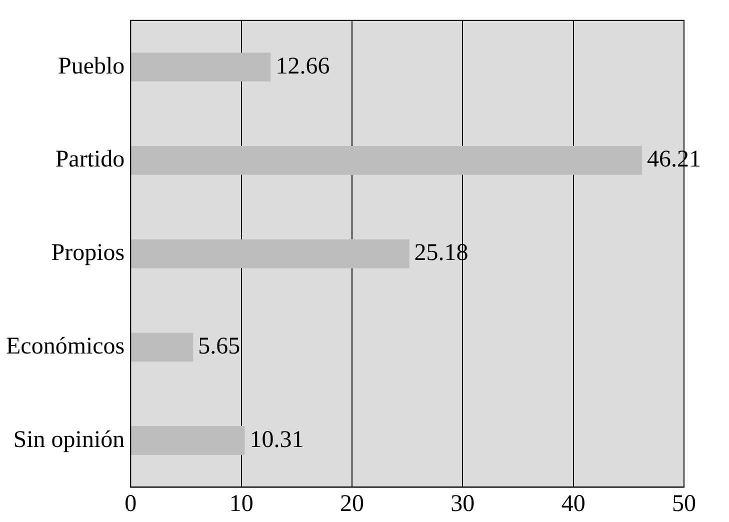  What do you see at coordinates (241, 503) in the screenshot?
I see `x-tick-label: 10` at bounding box center [241, 503].